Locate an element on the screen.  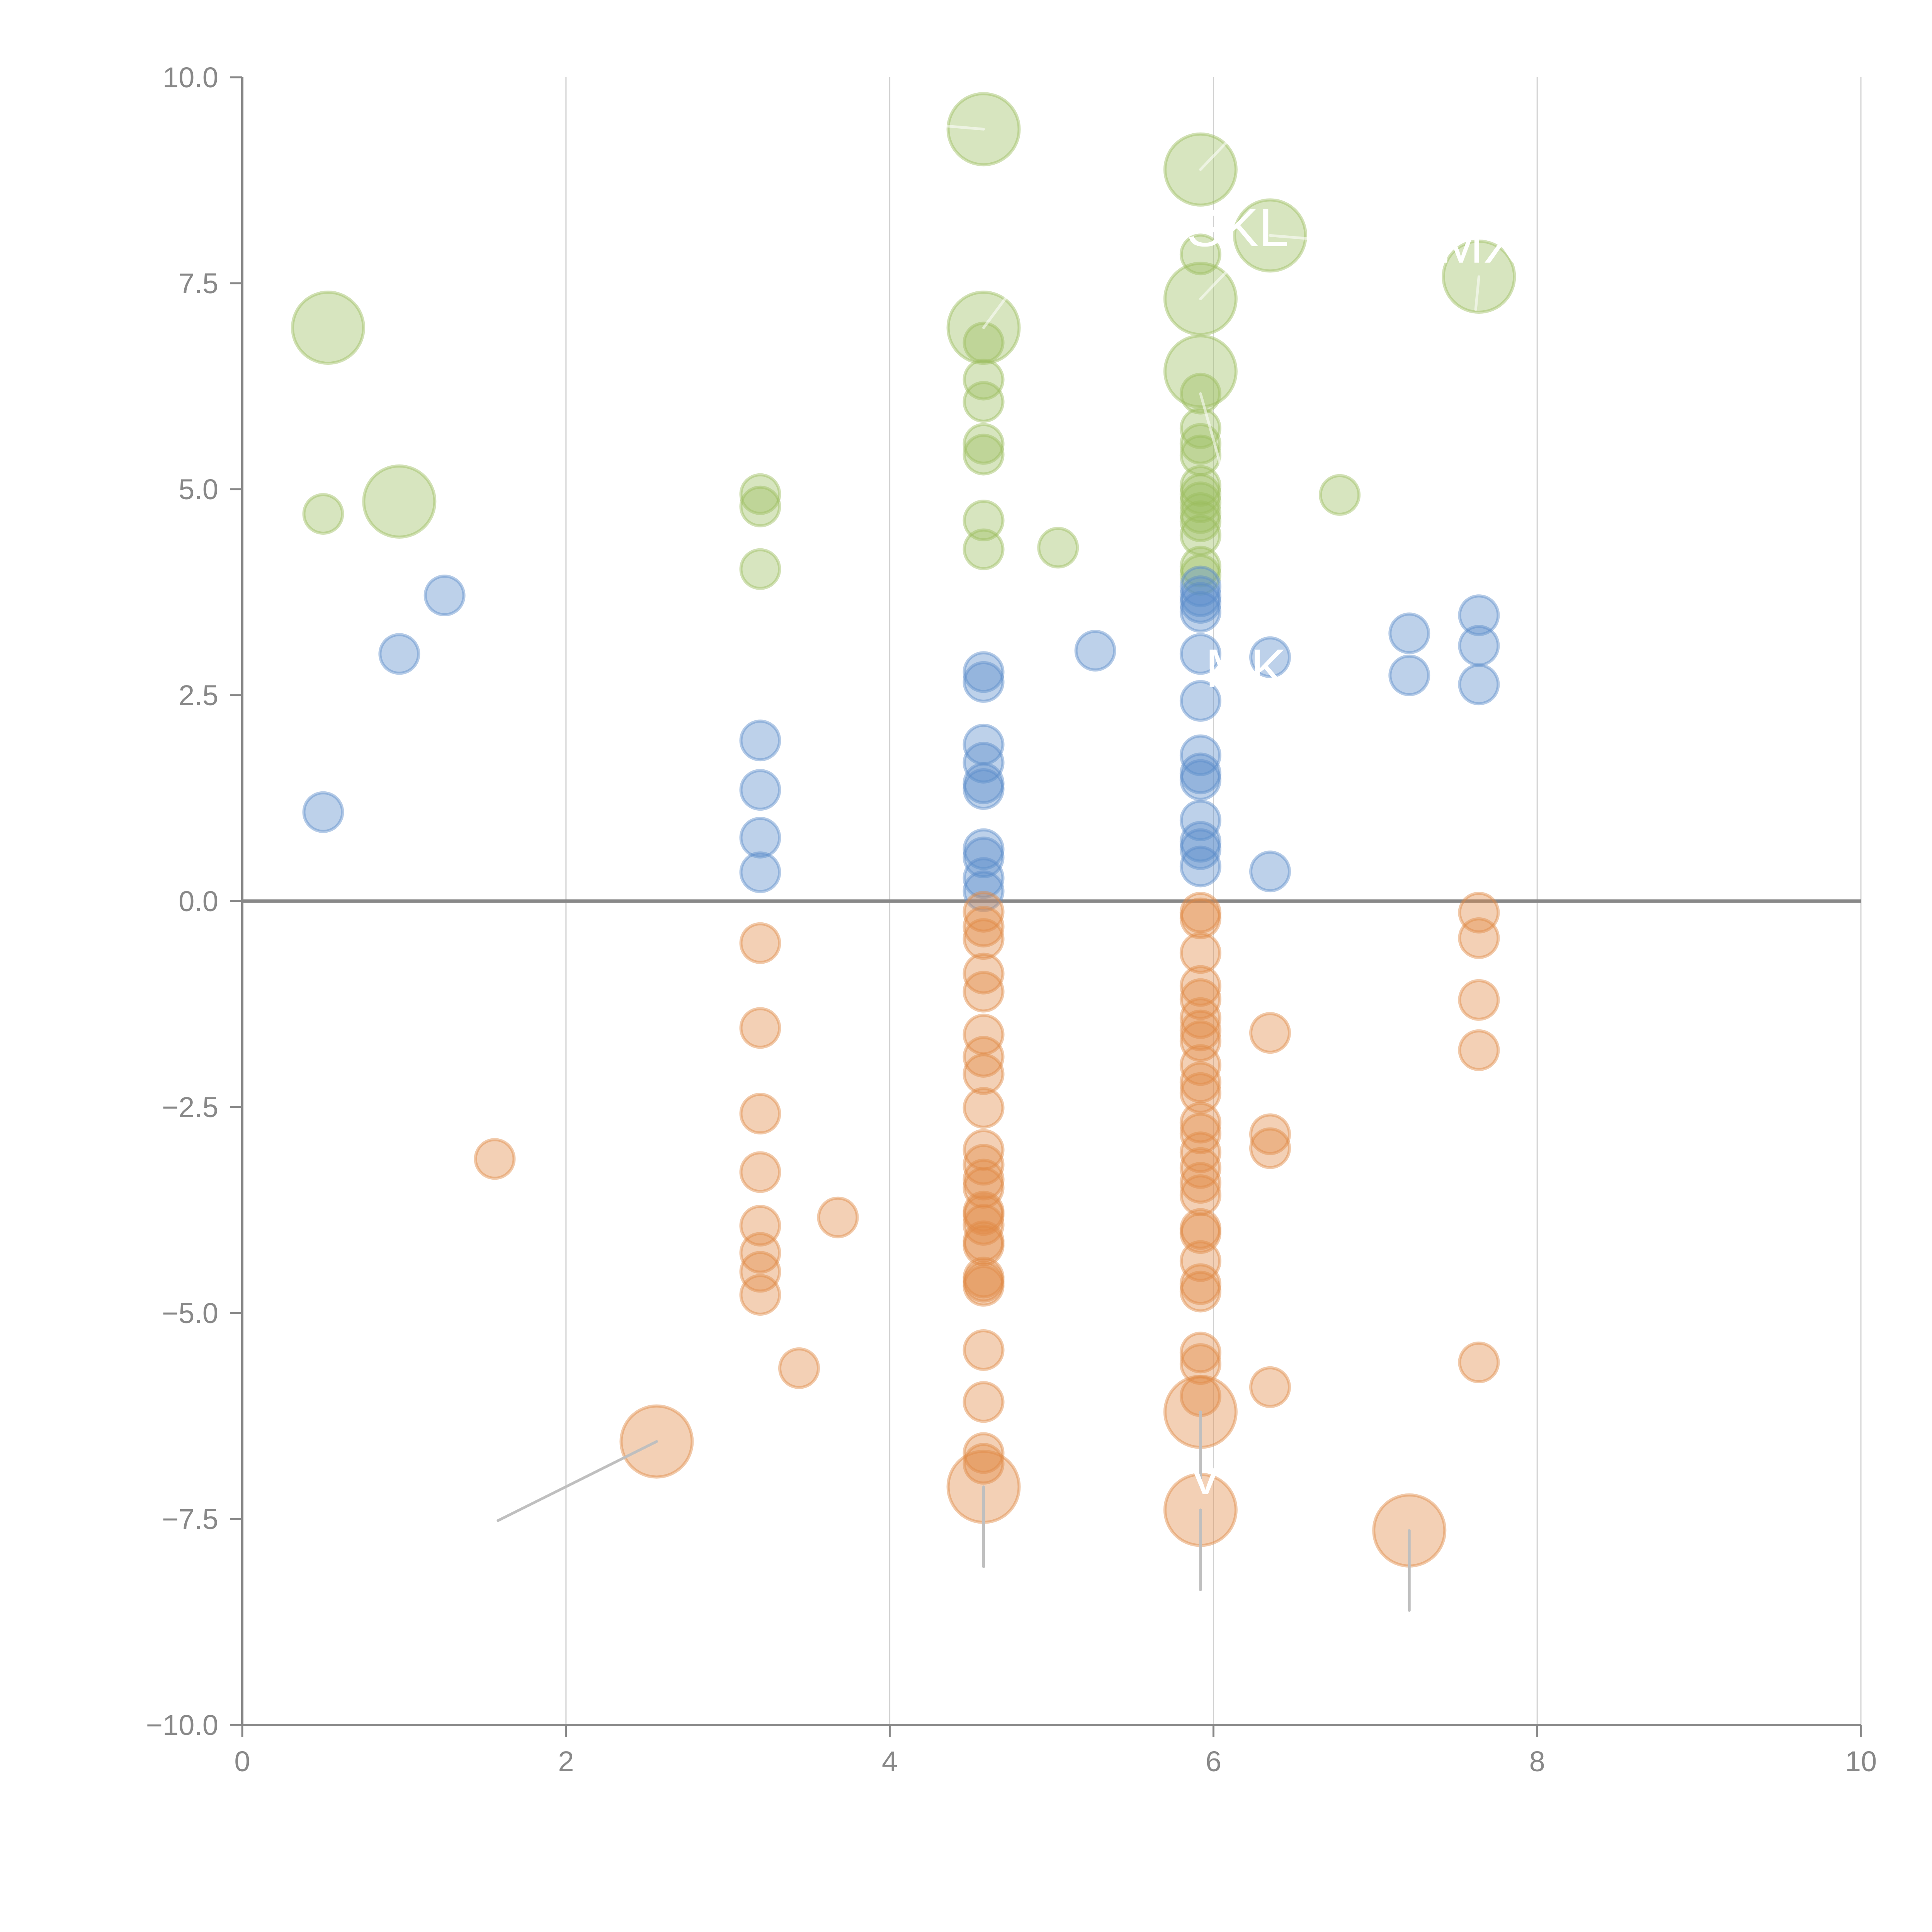
y-tick-label: −5.0 is located at coordinates (190, 1313).